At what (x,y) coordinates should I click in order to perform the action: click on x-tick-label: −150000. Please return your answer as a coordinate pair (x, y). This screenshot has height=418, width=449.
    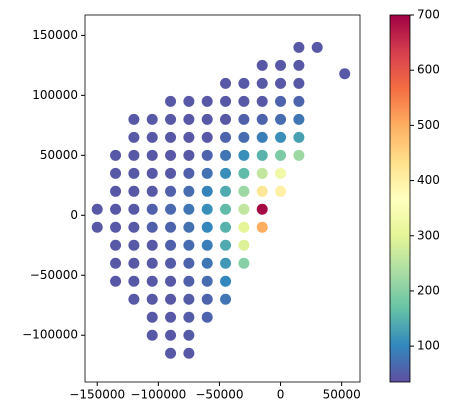
    Looking at the image, I should click on (97, 395).